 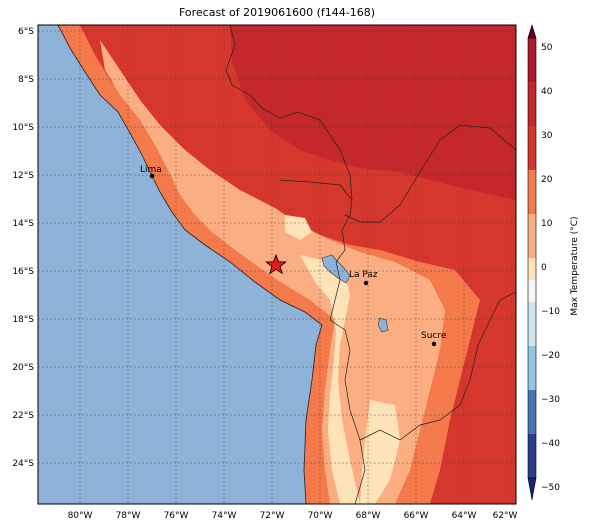 I want to click on border-bolivia-paraguay, so click(x=492, y=336).